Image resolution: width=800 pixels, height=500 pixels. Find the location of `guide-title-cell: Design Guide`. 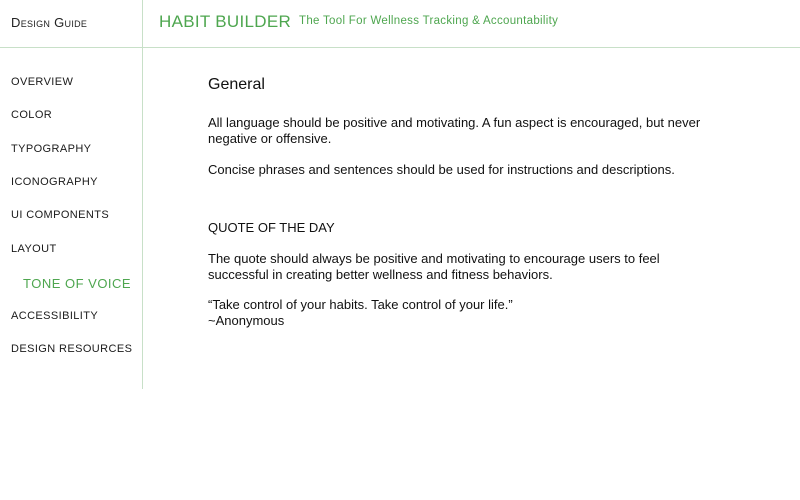

guide-title-cell: Design Guide is located at coordinates (71, 23).